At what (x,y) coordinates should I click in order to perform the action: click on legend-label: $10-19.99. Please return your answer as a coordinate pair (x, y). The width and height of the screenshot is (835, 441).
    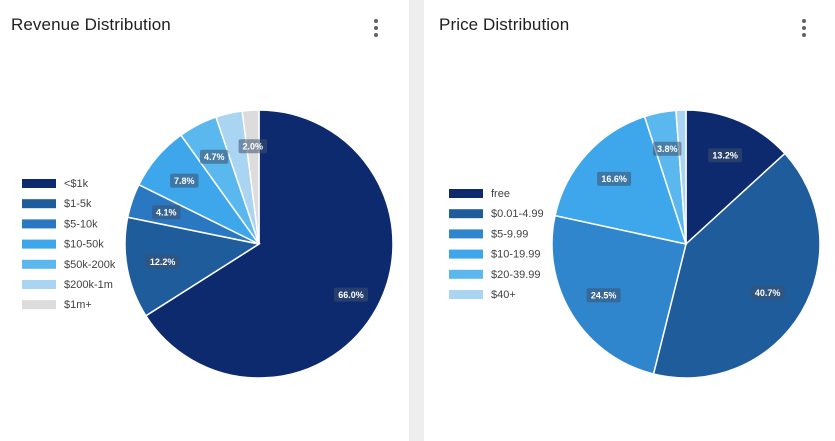
    Looking at the image, I should click on (516, 255).